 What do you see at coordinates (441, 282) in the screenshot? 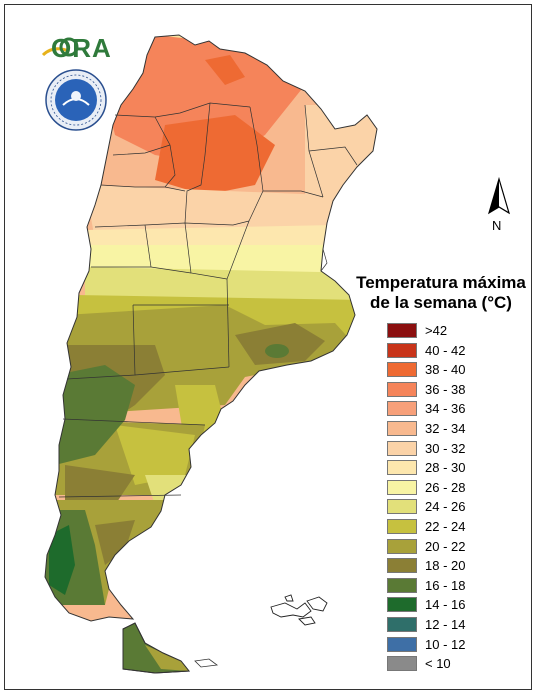
I see `legend-title-line1: Temperatura máxima` at bounding box center [441, 282].